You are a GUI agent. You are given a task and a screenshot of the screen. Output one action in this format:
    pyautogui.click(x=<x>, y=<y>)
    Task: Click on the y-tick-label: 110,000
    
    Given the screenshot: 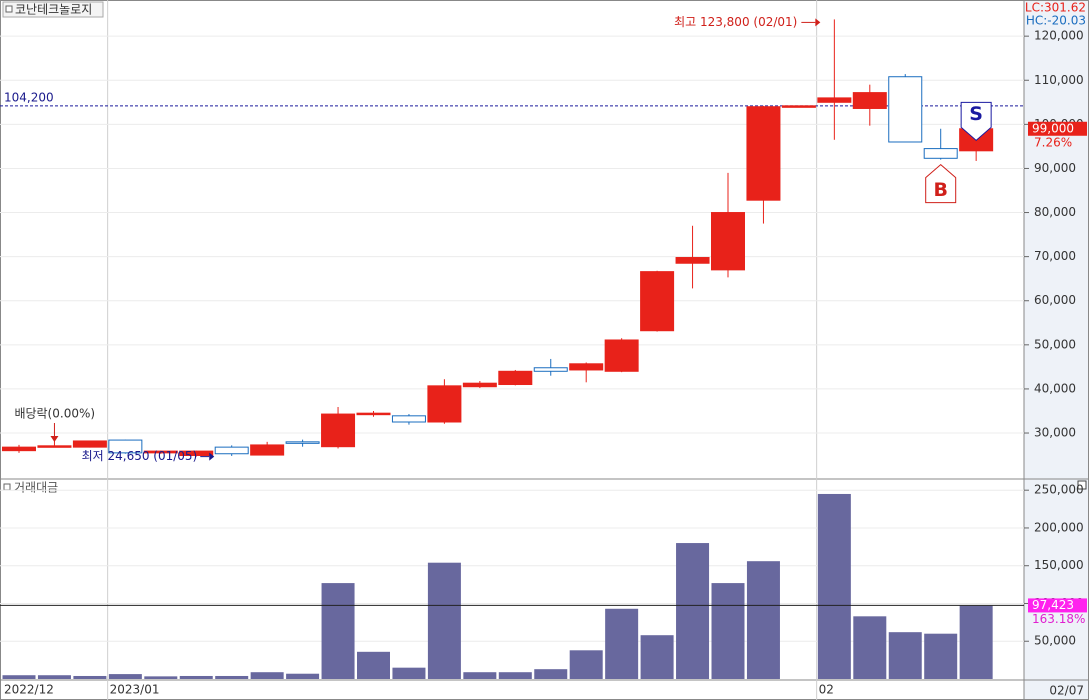 What is the action you would take?
    pyautogui.click(x=1059, y=80)
    